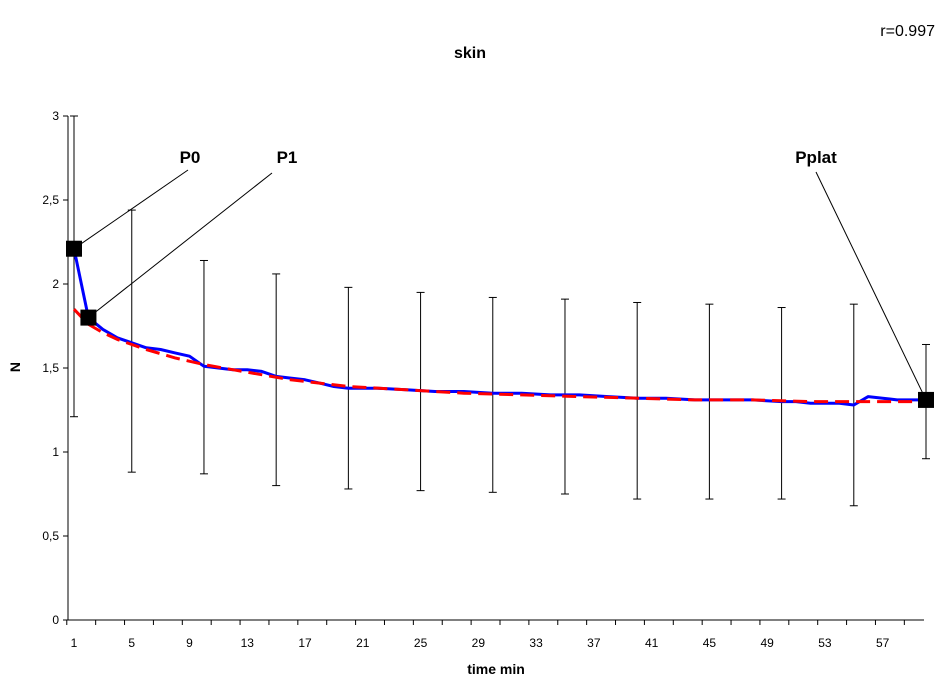 This screenshot has width=941, height=680. What do you see at coordinates (50, 536) in the screenshot?
I see `y-tick-label: 0,5` at bounding box center [50, 536].